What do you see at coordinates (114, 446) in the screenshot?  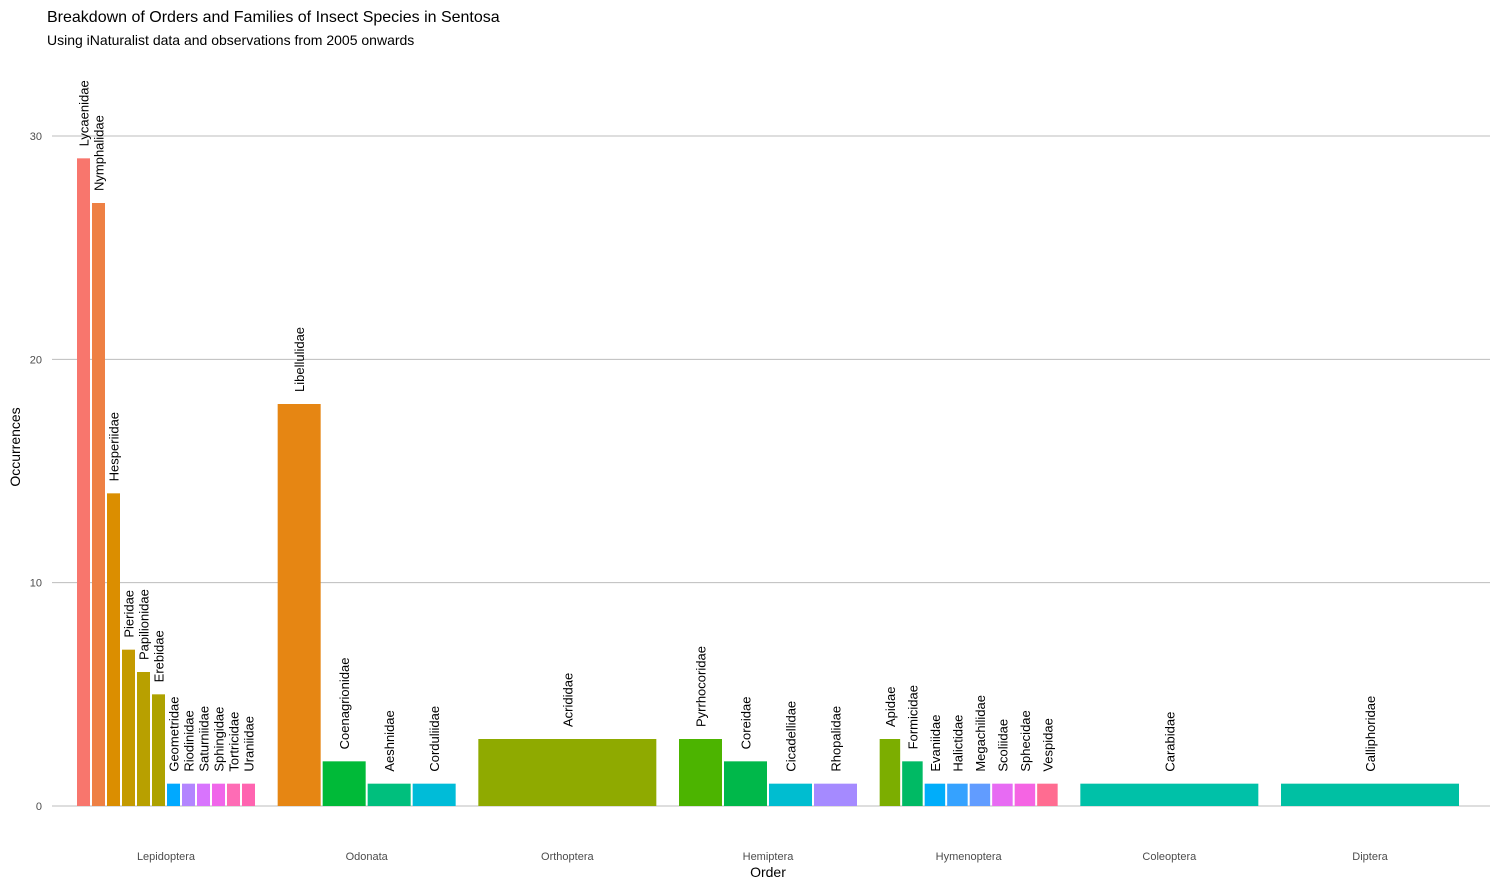 I see `bar-label-hesperiidae: Hesperiidae` at bounding box center [114, 446].